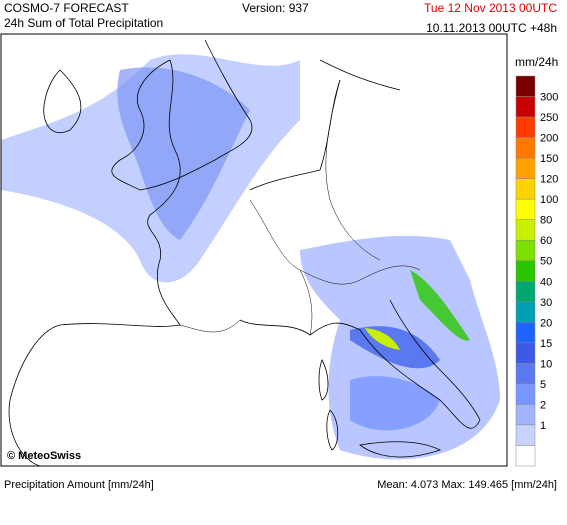 This screenshot has height=525, width=567. What do you see at coordinates (467, 485) in the screenshot?
I see `footer-right: Mean: 4.073 Max: 149.465 [mm/24h]` at bounding box center [467, 485].